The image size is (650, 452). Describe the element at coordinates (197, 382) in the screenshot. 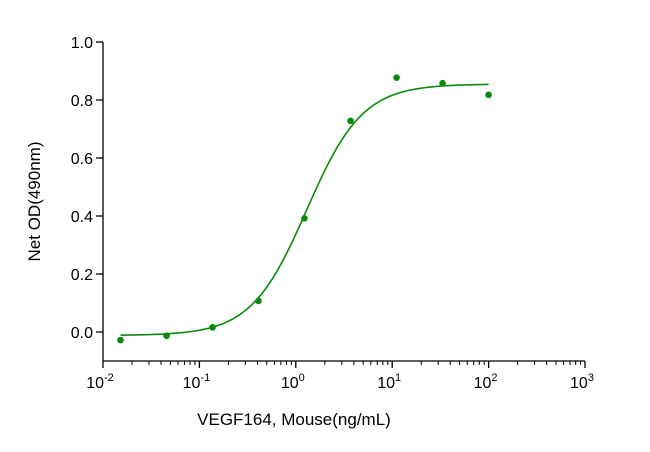

I see `x-tick-label: 10⁻¹` at that location.